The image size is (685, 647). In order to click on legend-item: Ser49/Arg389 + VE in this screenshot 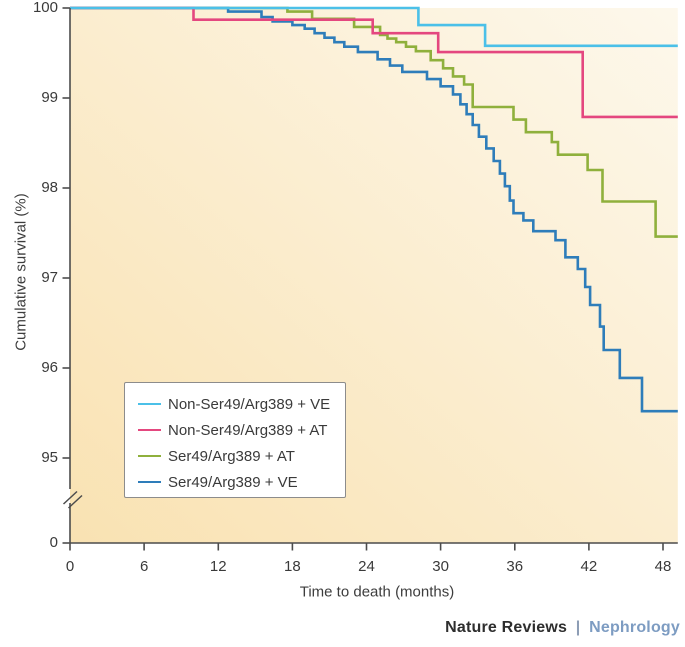, I will do `click(241, 482)`.